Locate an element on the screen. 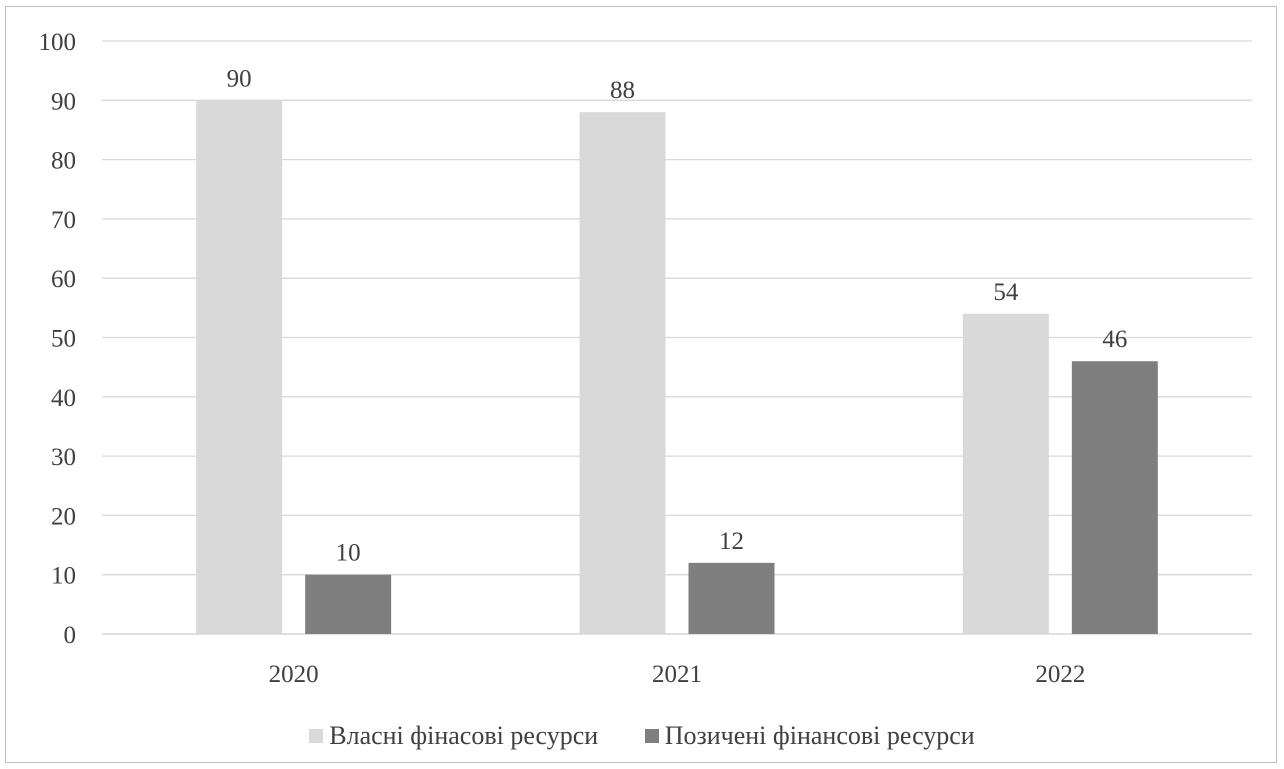  legend-item-series-1: Власні фінасові ресурси is located at coordinates (453, 736).